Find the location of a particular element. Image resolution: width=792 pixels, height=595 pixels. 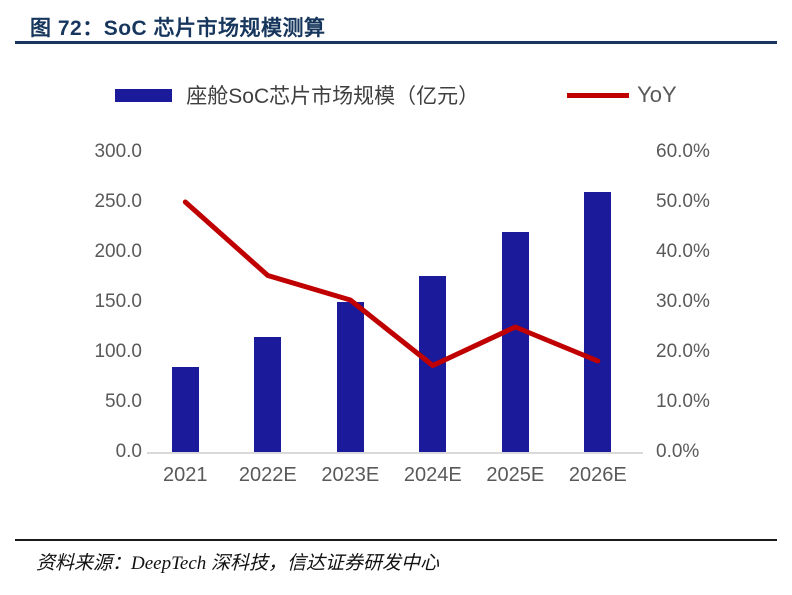

bar-series-swatch-icon is located at coordinates (144, 95).